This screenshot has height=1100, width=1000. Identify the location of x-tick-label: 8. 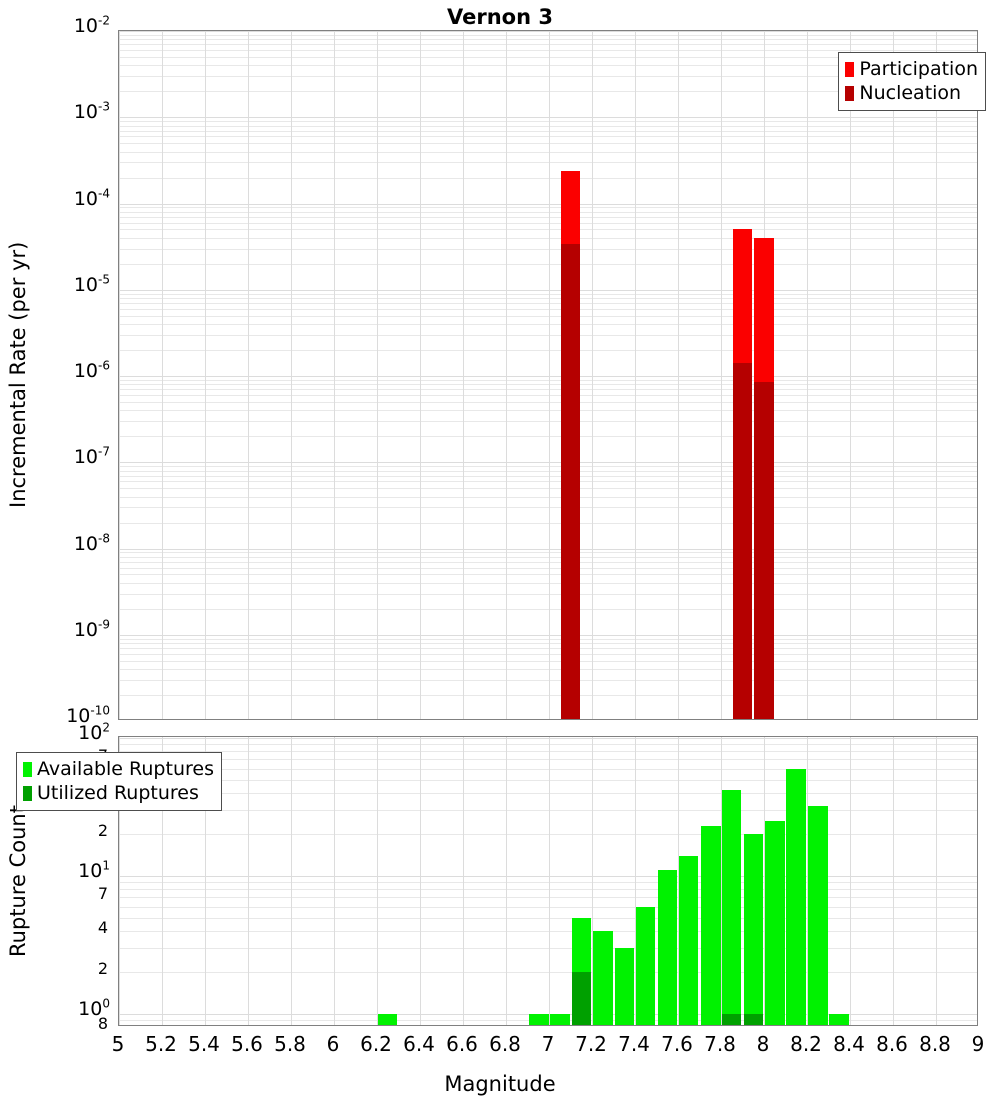
(763, 1044).